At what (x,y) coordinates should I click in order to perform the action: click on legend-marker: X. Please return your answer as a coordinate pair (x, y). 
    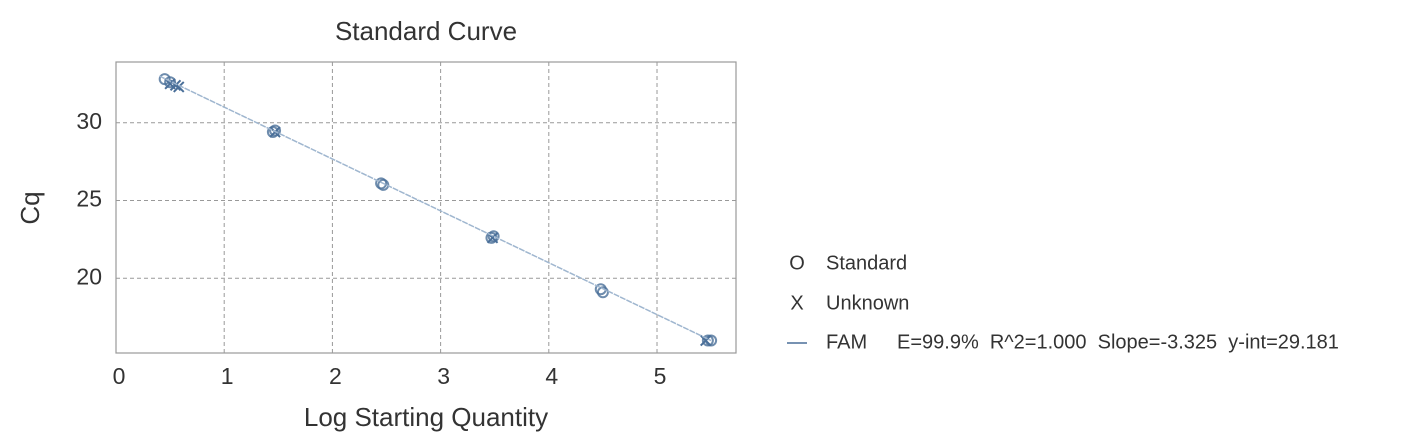
    Looking at the image, I should click on (796, 303).